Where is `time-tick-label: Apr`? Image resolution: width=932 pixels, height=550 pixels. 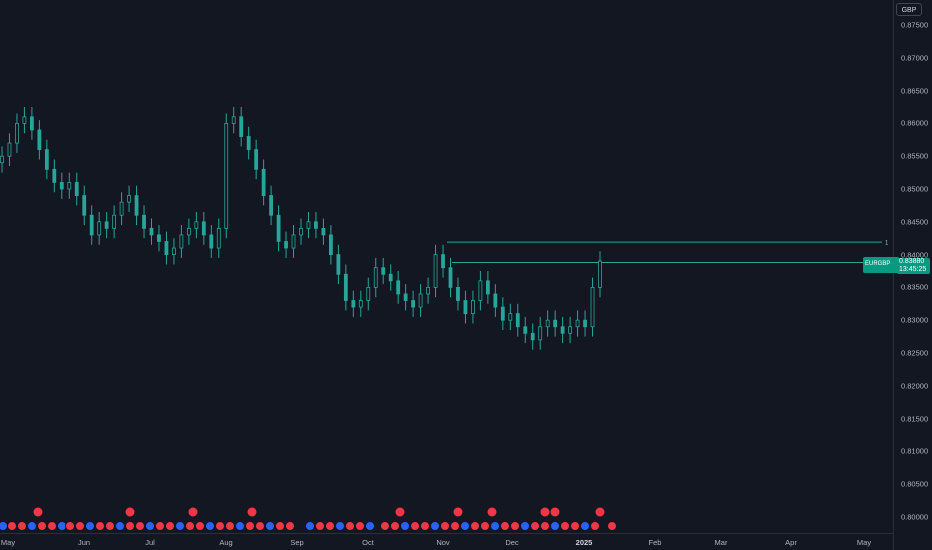
time-tick-label: Apr is located at coordinates (791, 542).